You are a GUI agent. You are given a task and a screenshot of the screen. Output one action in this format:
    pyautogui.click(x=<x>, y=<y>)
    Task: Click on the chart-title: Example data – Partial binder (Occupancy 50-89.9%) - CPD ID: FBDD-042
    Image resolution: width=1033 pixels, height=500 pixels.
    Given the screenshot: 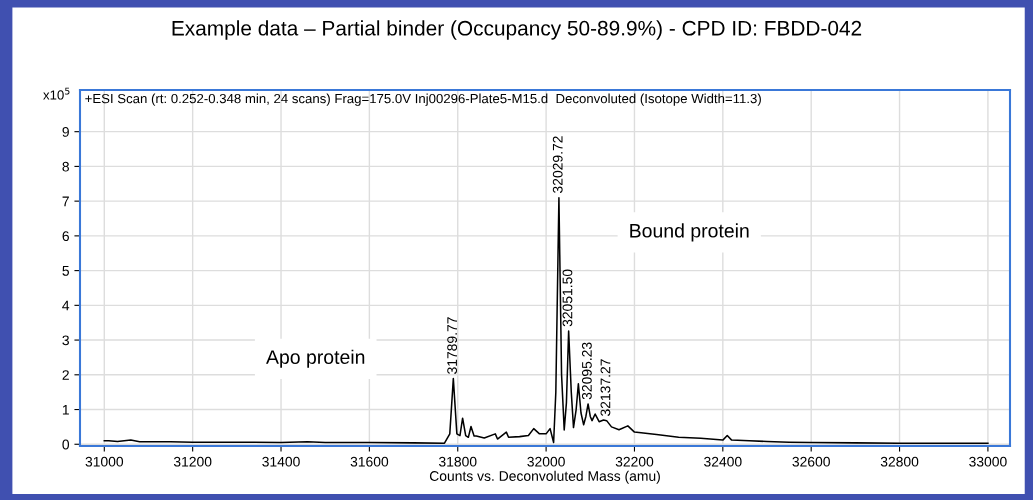 What is the action you would take?
    pyautogui.click(x=517, y=30)
    